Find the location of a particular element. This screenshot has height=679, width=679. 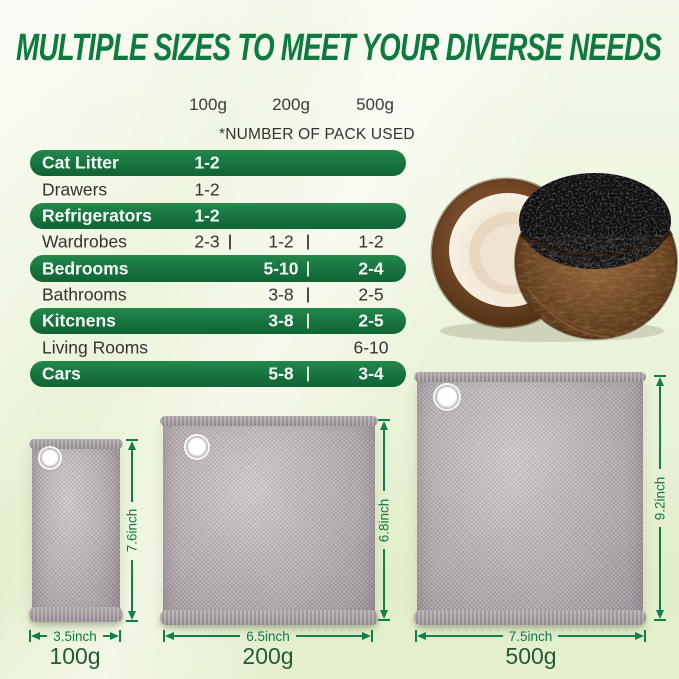

table-row: Cat Litter 1-2 is located at coordinates (218, 163).